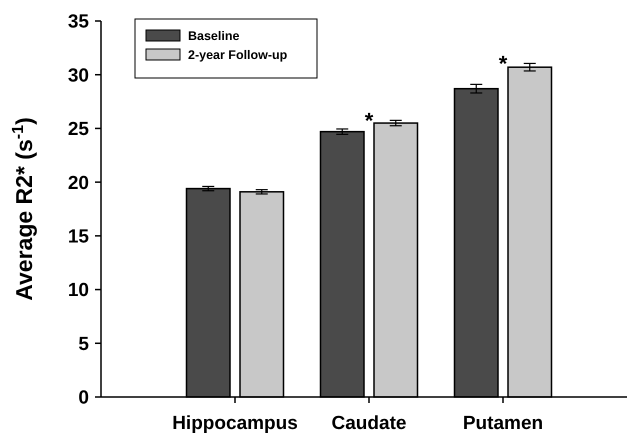 The width and height of the screenshot is (627, 437). What do you see at coordinates (79, 237) in the screenshot?
I see `y-tick-label: 15` at bounding box center [79, 237].